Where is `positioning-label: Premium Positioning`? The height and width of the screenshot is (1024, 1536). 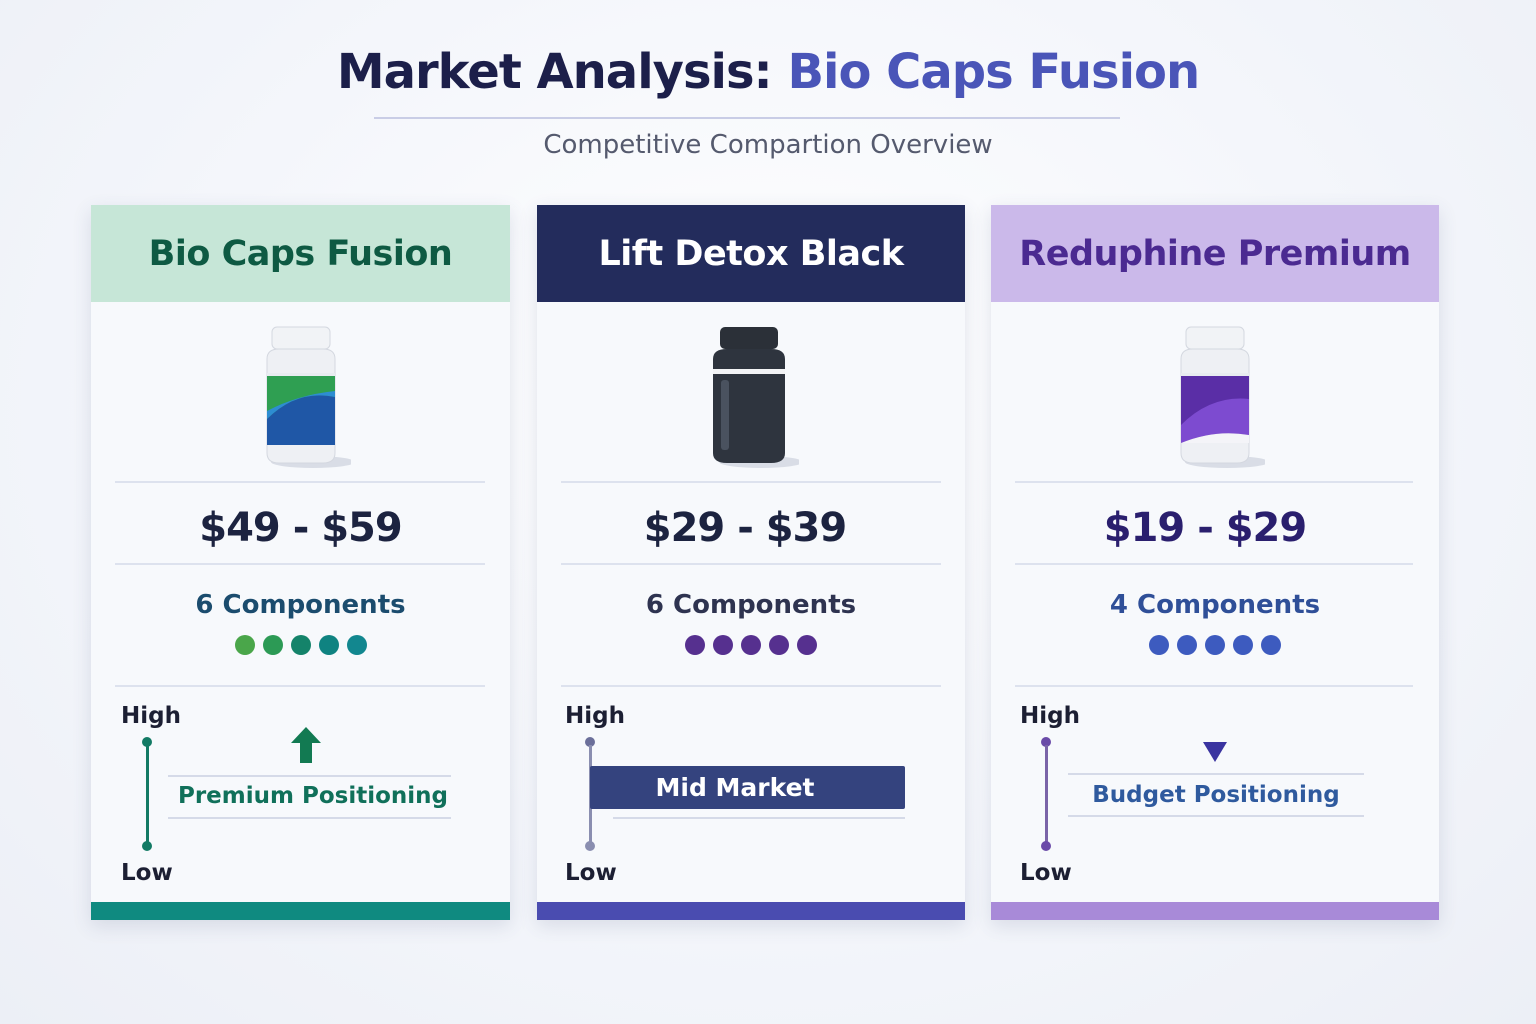 positioning-label: Premium Positioning is located at coordinates (312, 796).